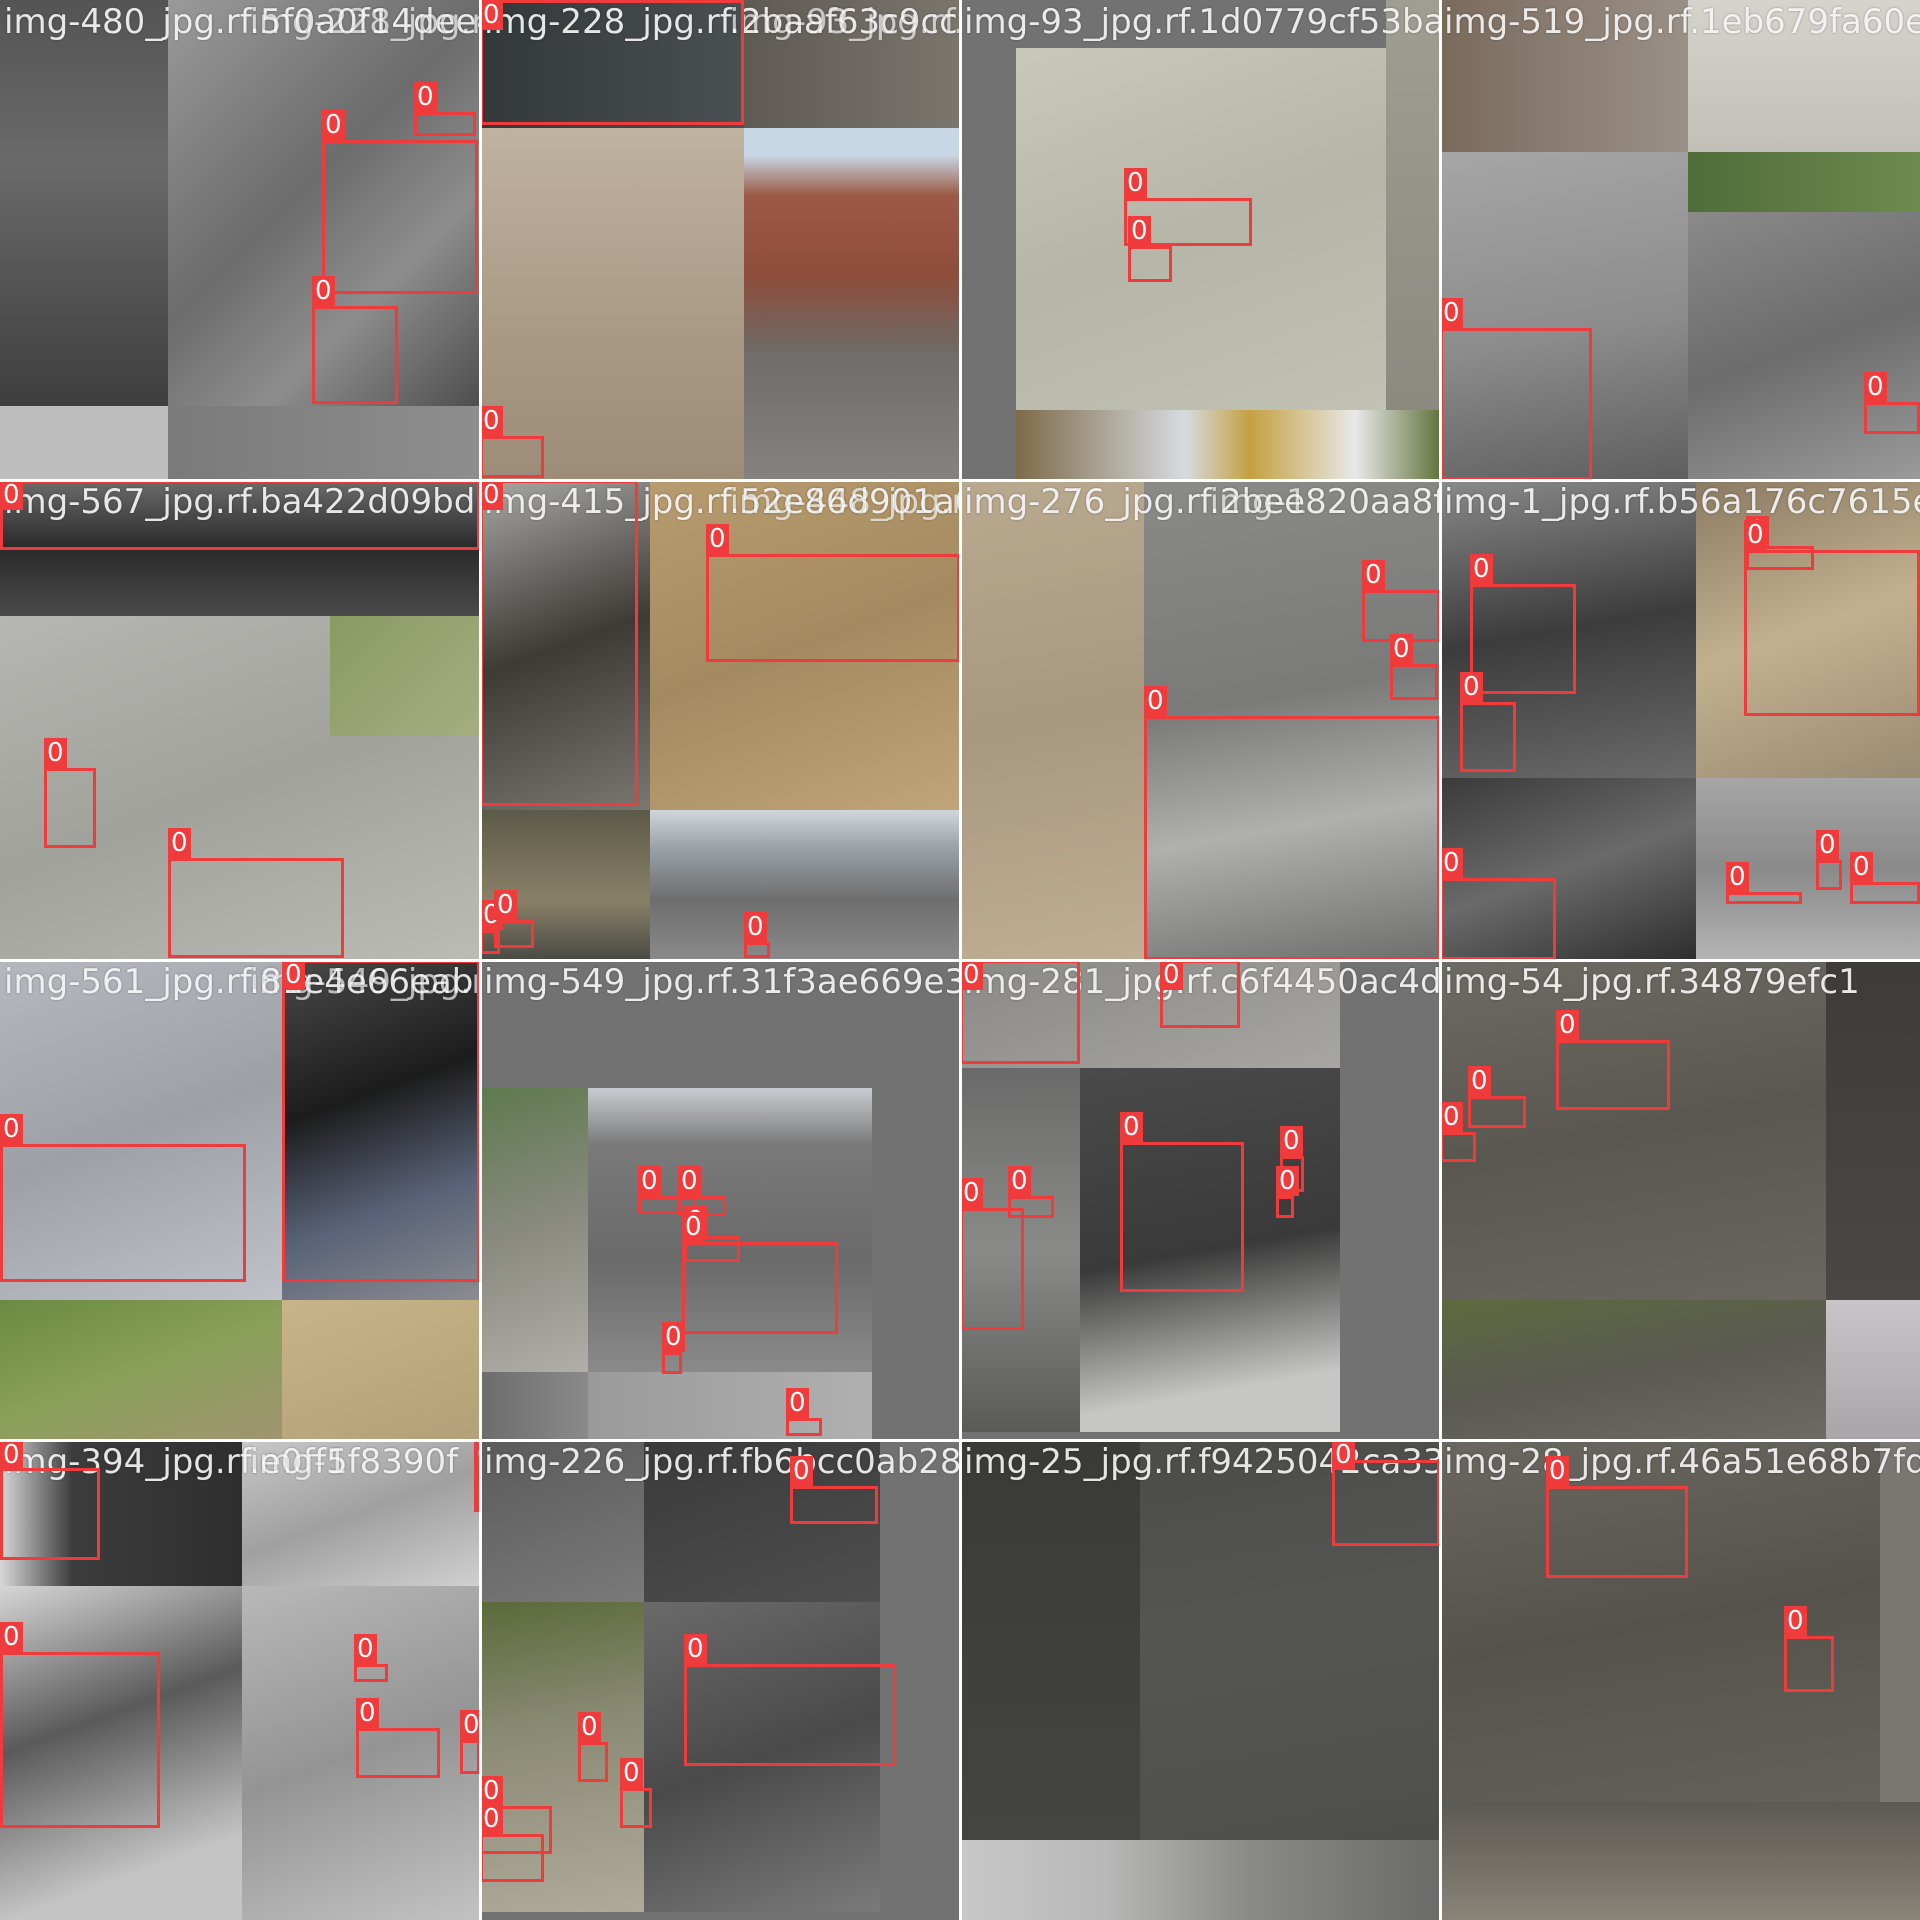 The width and height of the screenshot is (1920, 1920). I want to click on filename-label: img-480_jpg.rf.5f0a0f14dee4f8f3286d872f5, so click(242, 22).